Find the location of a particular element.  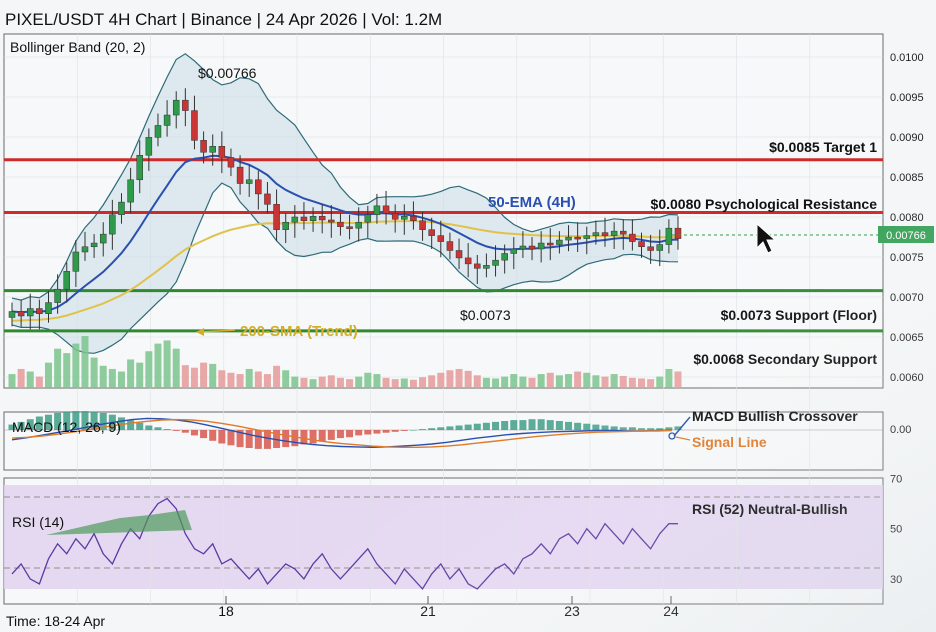

macd-crossover-label: MACD Bullish Crossover is located at coordinates (775, 416).